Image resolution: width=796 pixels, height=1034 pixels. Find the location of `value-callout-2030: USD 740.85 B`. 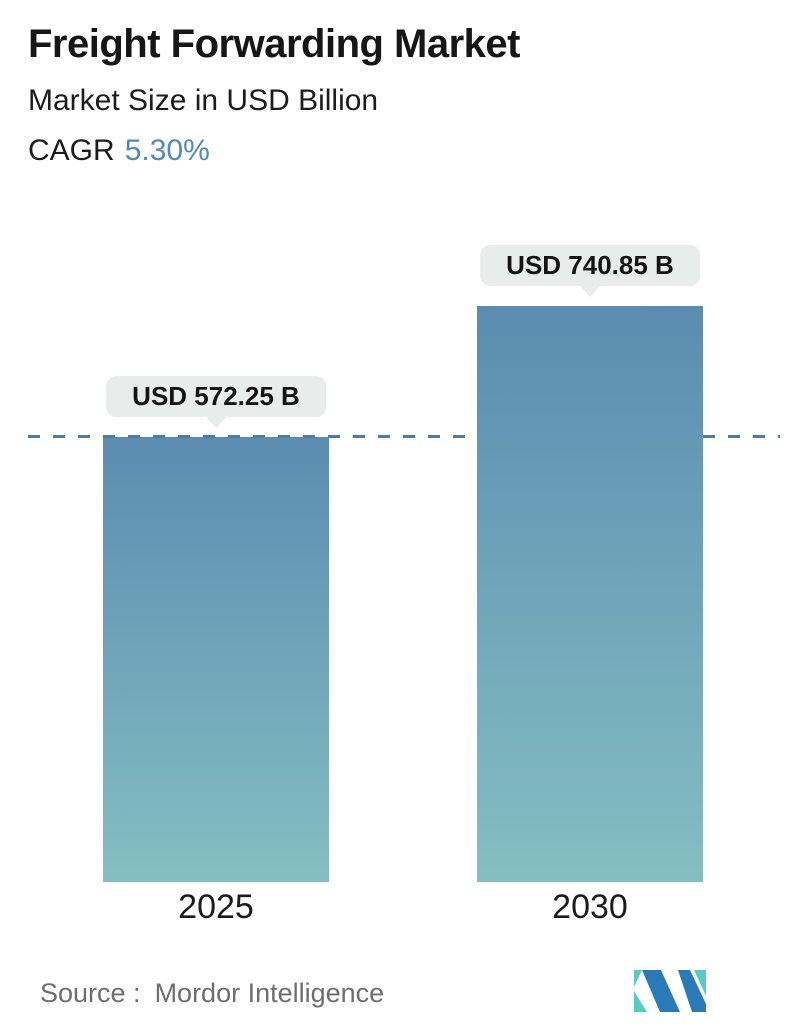

value-callout-2030: USD 740.85 B is located at coordinates (590, 271).